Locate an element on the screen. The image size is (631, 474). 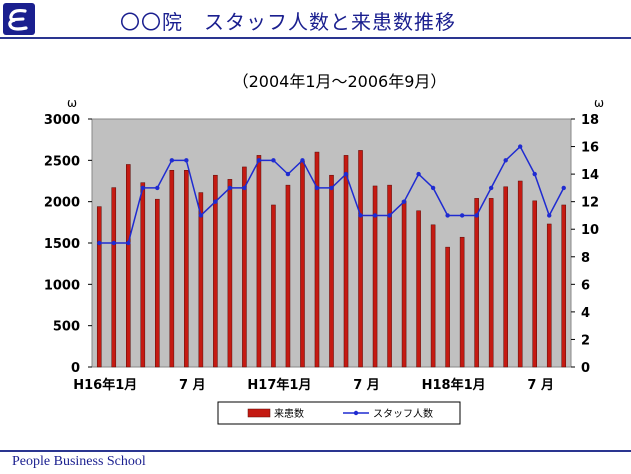
right-axis-tick-label: 2 is located at coordinates (585, 340).